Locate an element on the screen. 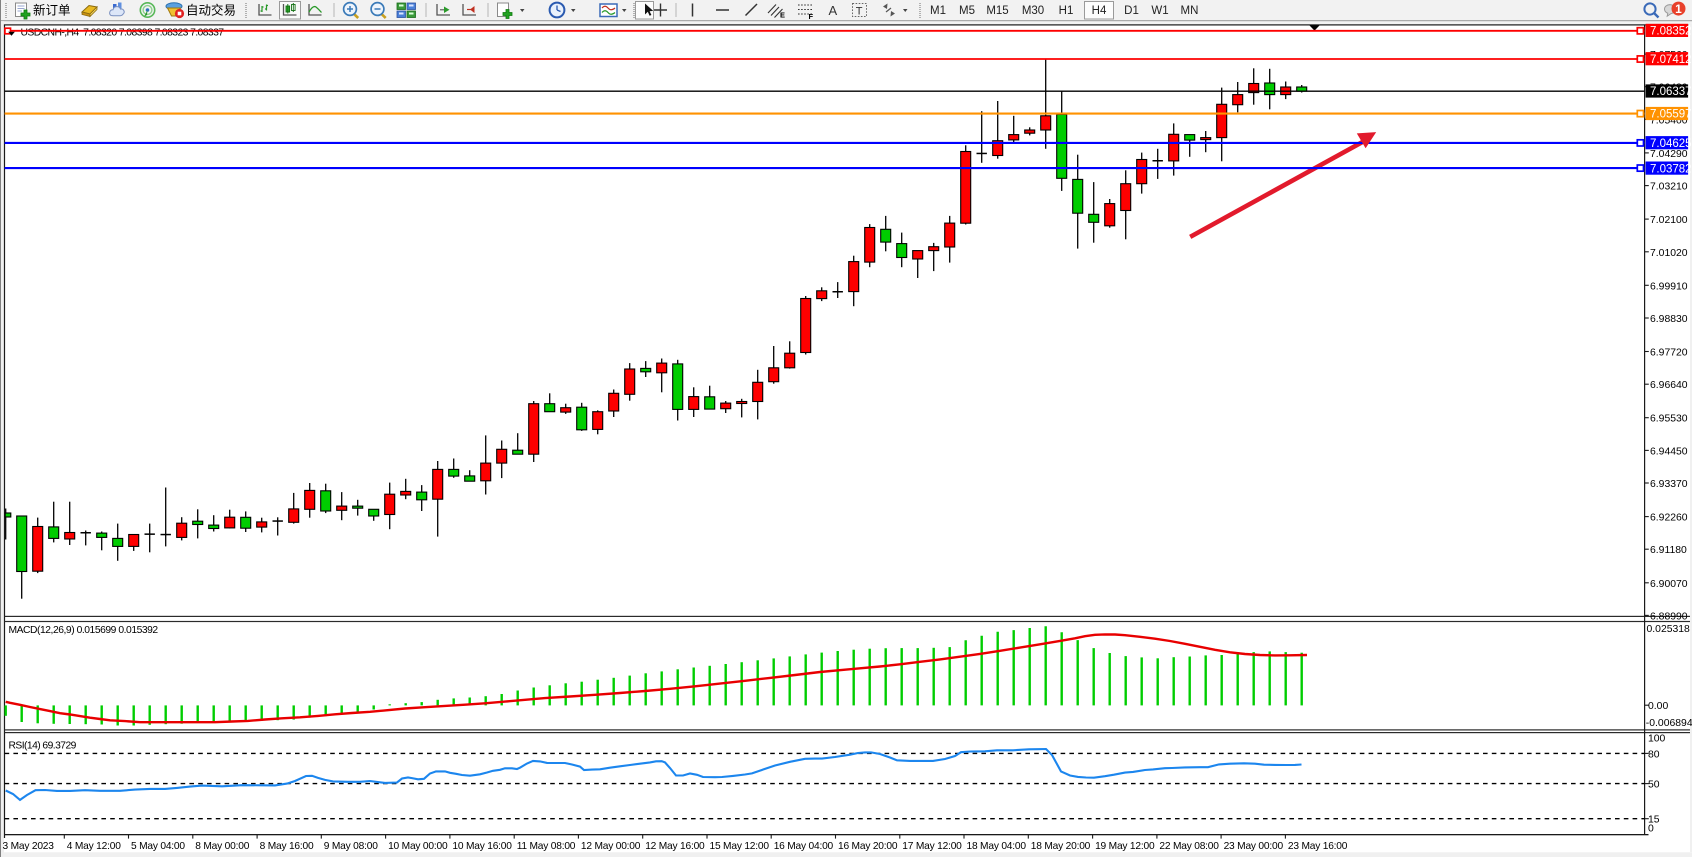  svg-text: 0.025318 is located at coordinates (1669, 629).